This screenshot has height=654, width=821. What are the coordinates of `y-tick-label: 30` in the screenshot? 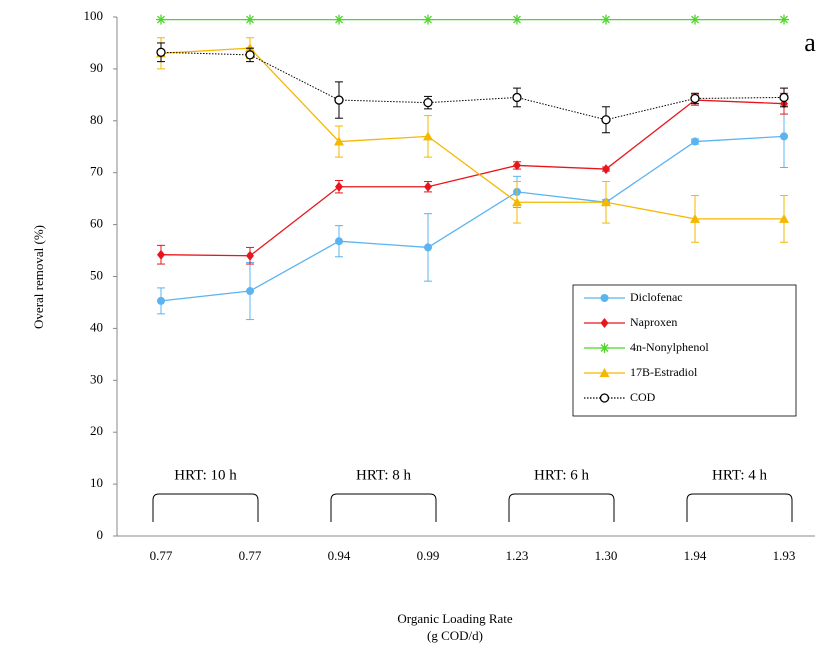 It's located at (96, 378).